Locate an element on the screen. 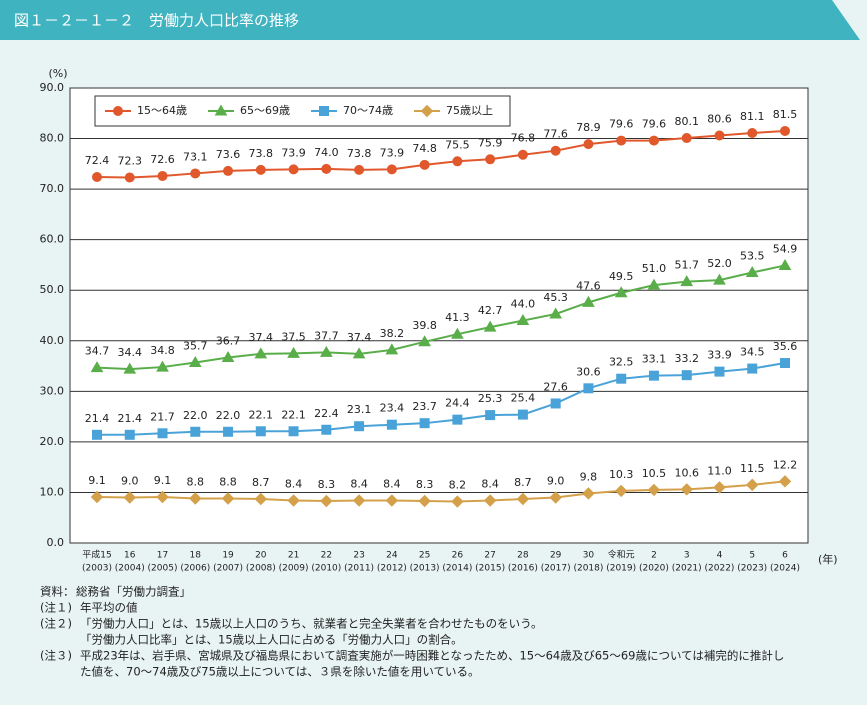 The width and height of the screenshot is (867, 705). x-tick-label: 28 is located at coordinates (523, 556).